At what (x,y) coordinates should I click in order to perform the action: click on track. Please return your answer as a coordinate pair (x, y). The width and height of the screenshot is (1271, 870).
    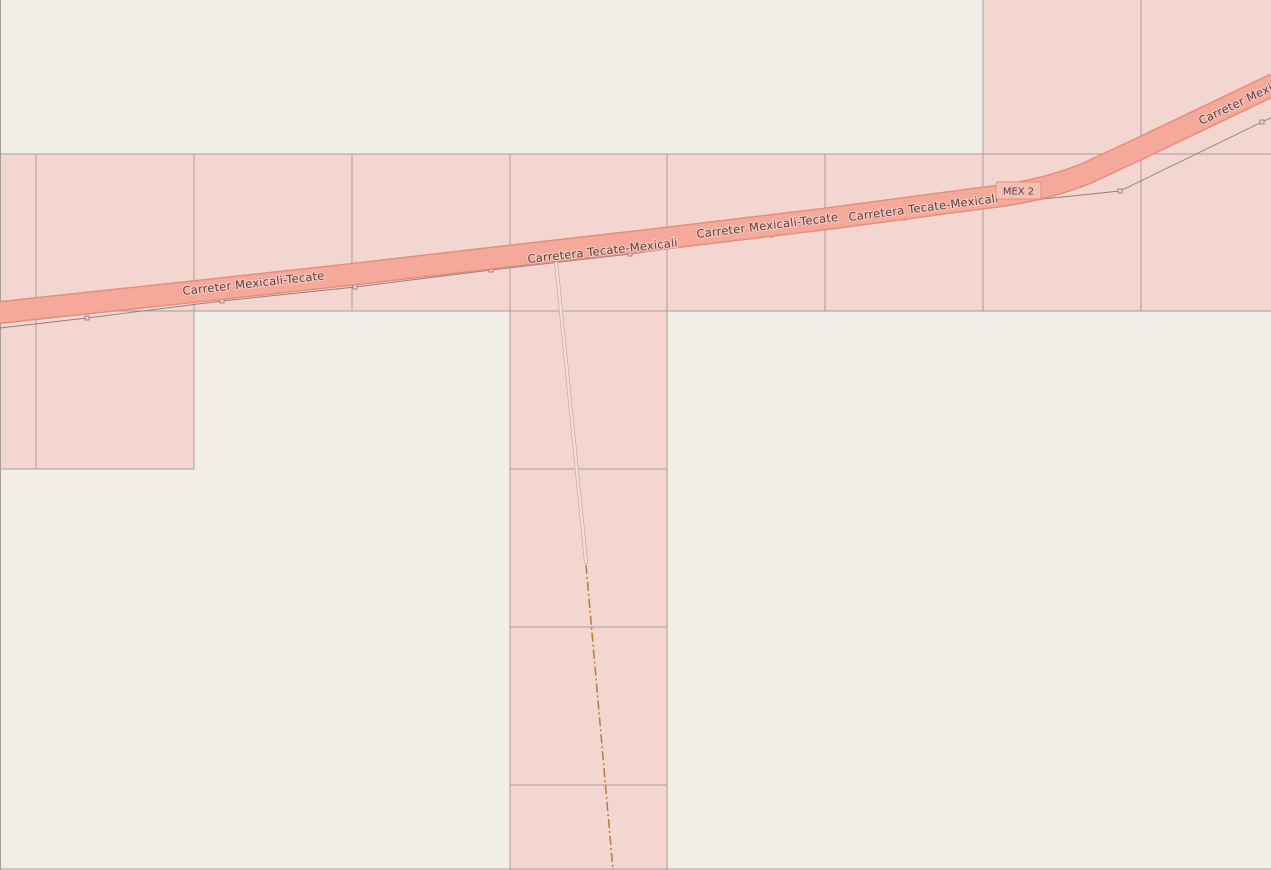
    Looking at the image, I should click on (599, 717).